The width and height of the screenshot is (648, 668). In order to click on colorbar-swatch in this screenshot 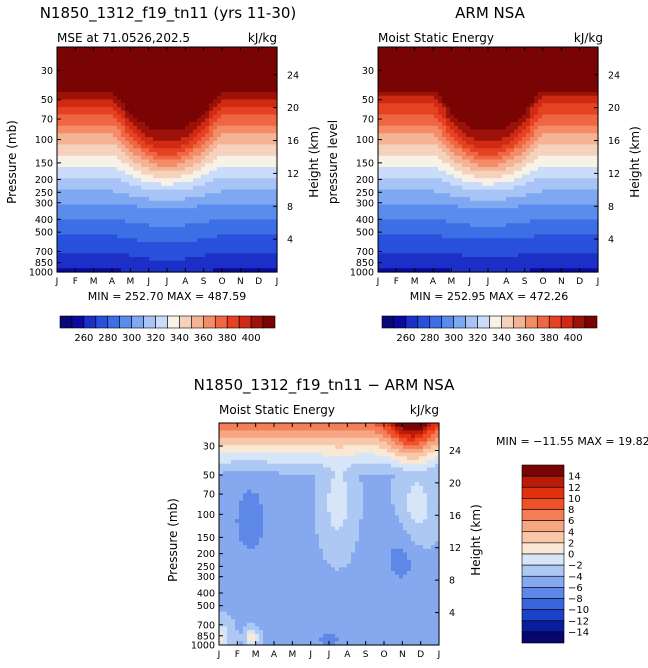, I will do `click(209, 322)`.